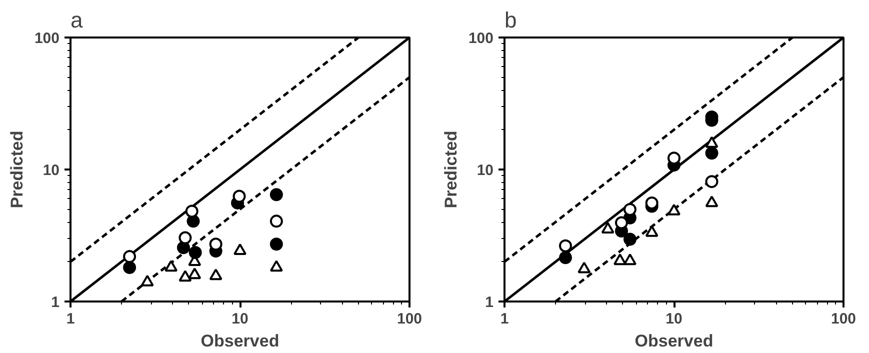 The image size is (869, 353). I want to click on chart-title: b, so click(510, 20).